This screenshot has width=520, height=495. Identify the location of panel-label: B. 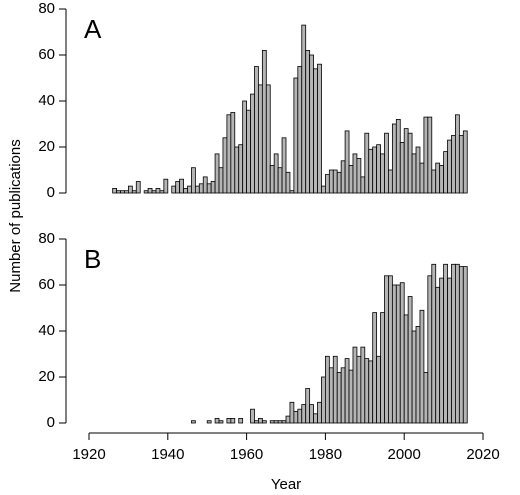
(92, 259).